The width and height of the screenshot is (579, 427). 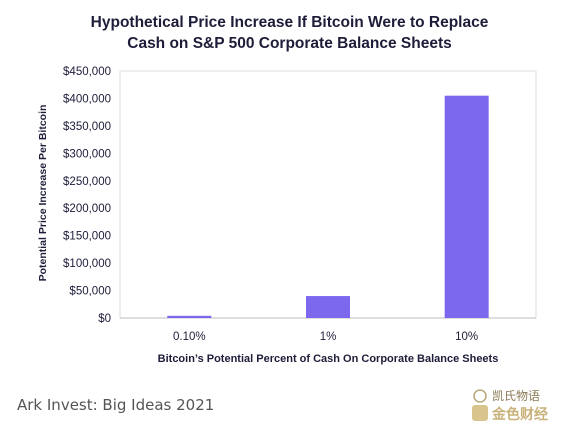 I want to click on y-tick-label: $250,000, so click(x=87, y=182).